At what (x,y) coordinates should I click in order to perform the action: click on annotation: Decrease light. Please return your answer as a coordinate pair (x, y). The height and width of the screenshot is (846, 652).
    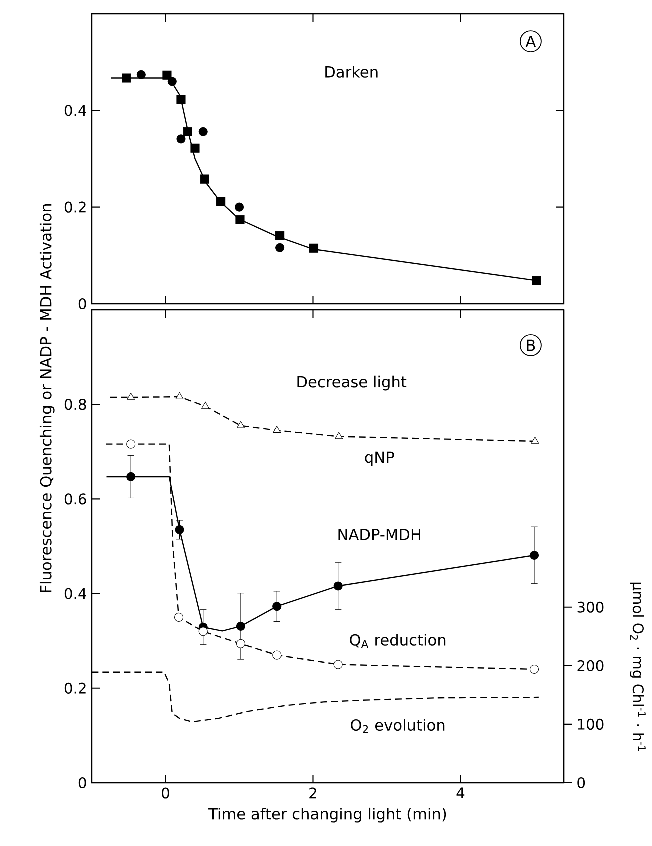
    Looking at the image, I should click on (352, 383).